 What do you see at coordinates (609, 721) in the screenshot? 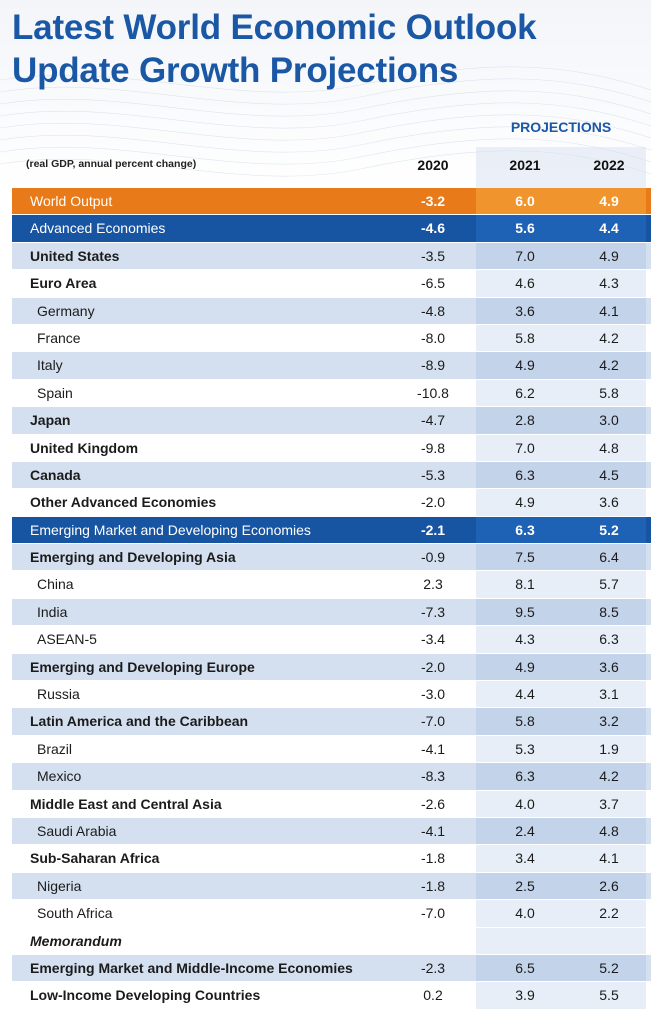
I see `value-cell-2022: 3.2` at bounding box center [609, 721].